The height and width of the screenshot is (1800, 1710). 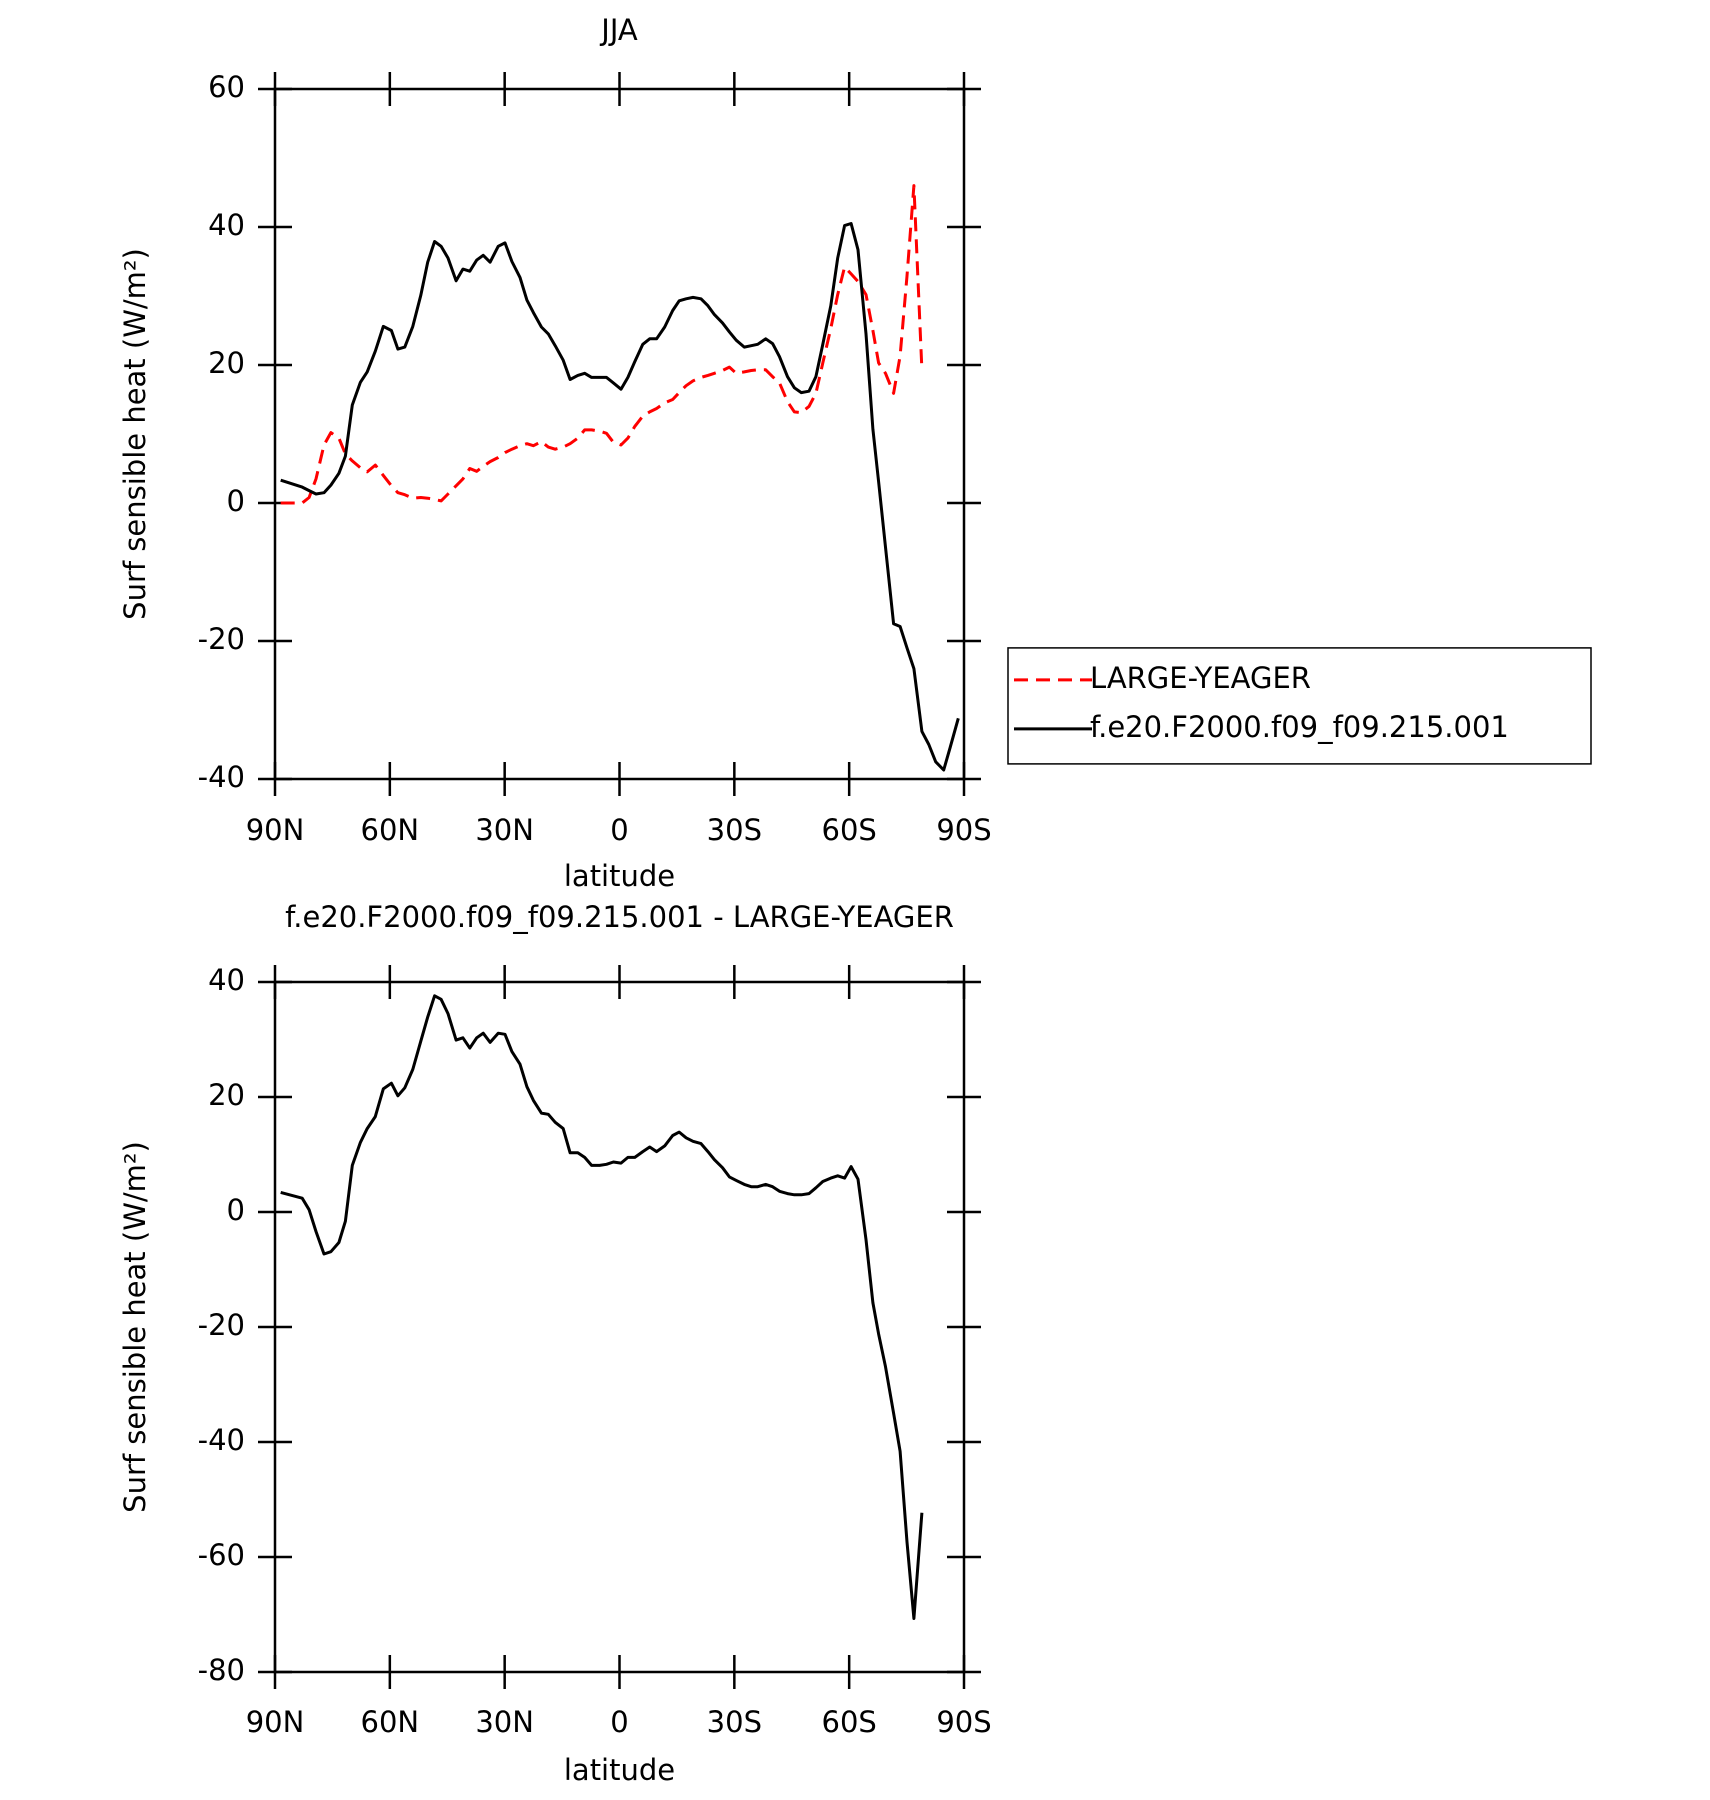 I want to click on y-tick-label: -80, so click(x=221, y=1670).